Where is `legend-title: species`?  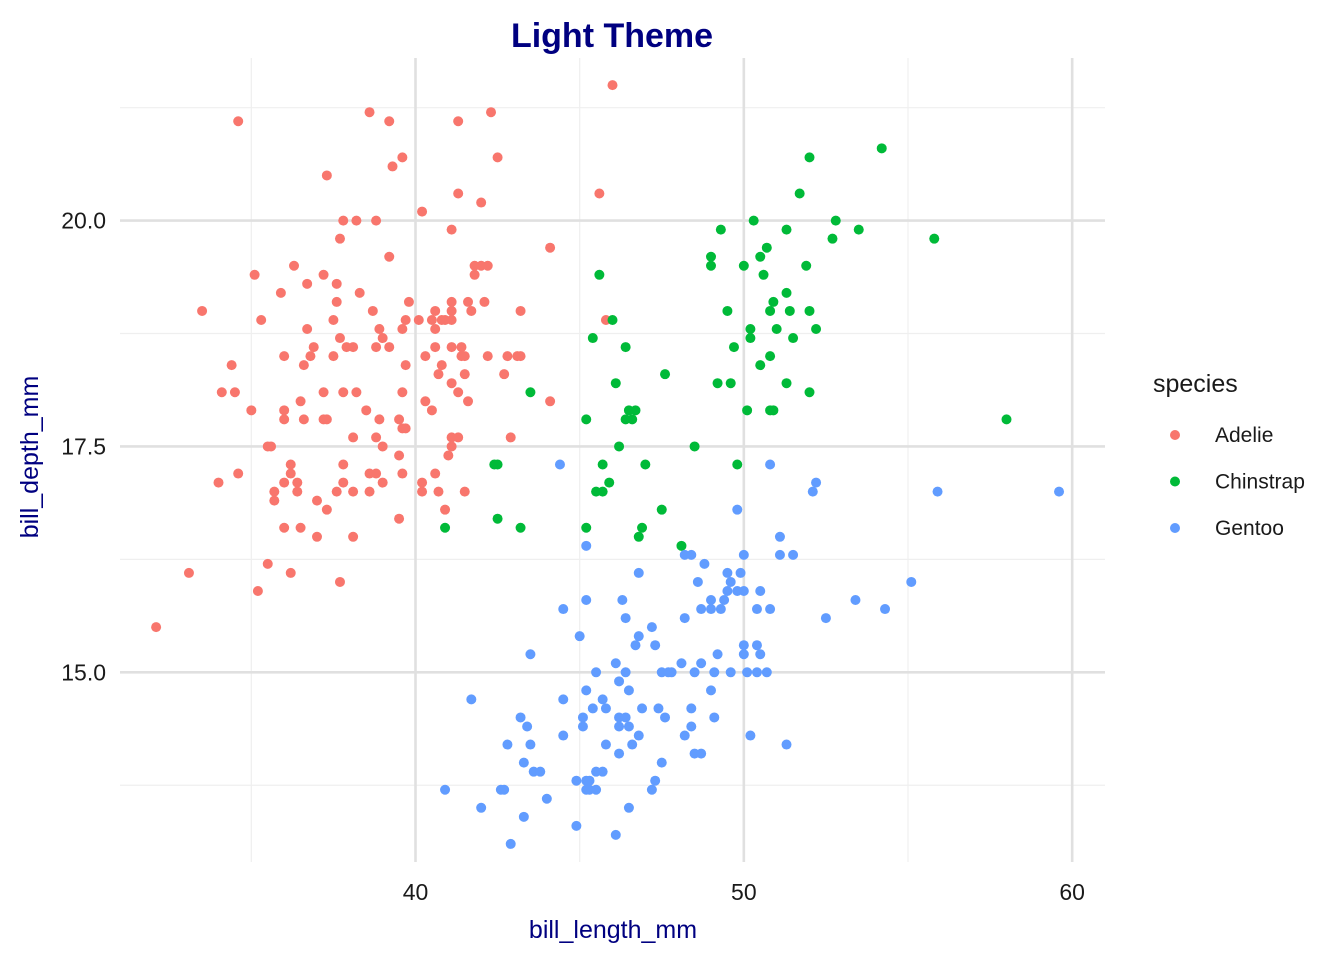 legend-title: species is located at coordinates (1195, 384).